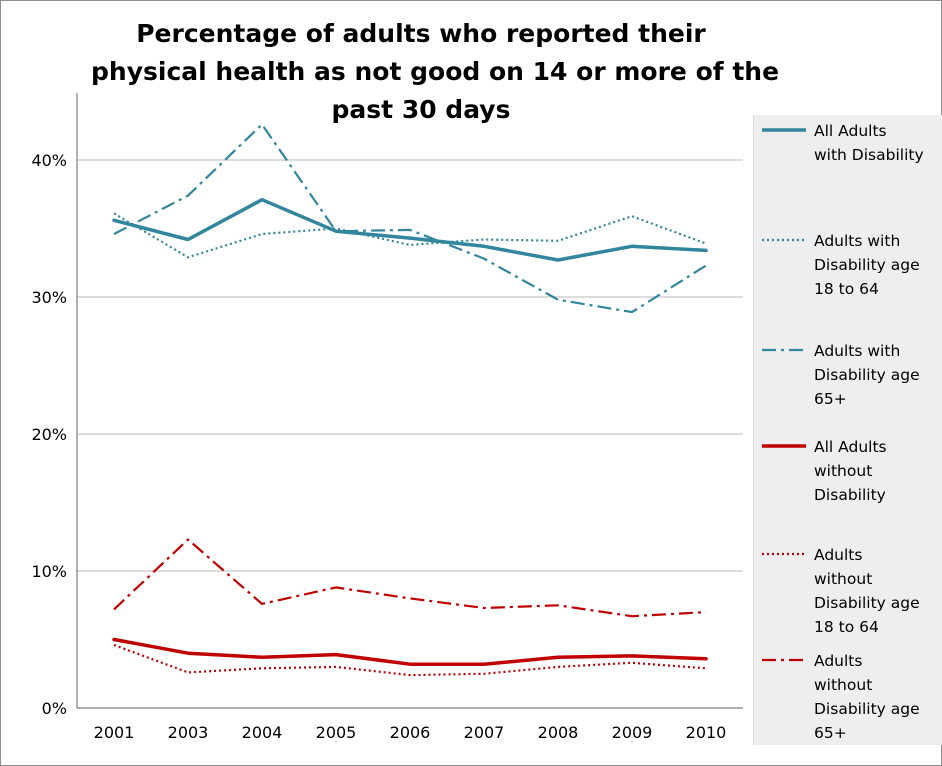 This screenshot has height=766, width=942. I want to click on legend-label: All Adults without Disability, so click(877, 471).